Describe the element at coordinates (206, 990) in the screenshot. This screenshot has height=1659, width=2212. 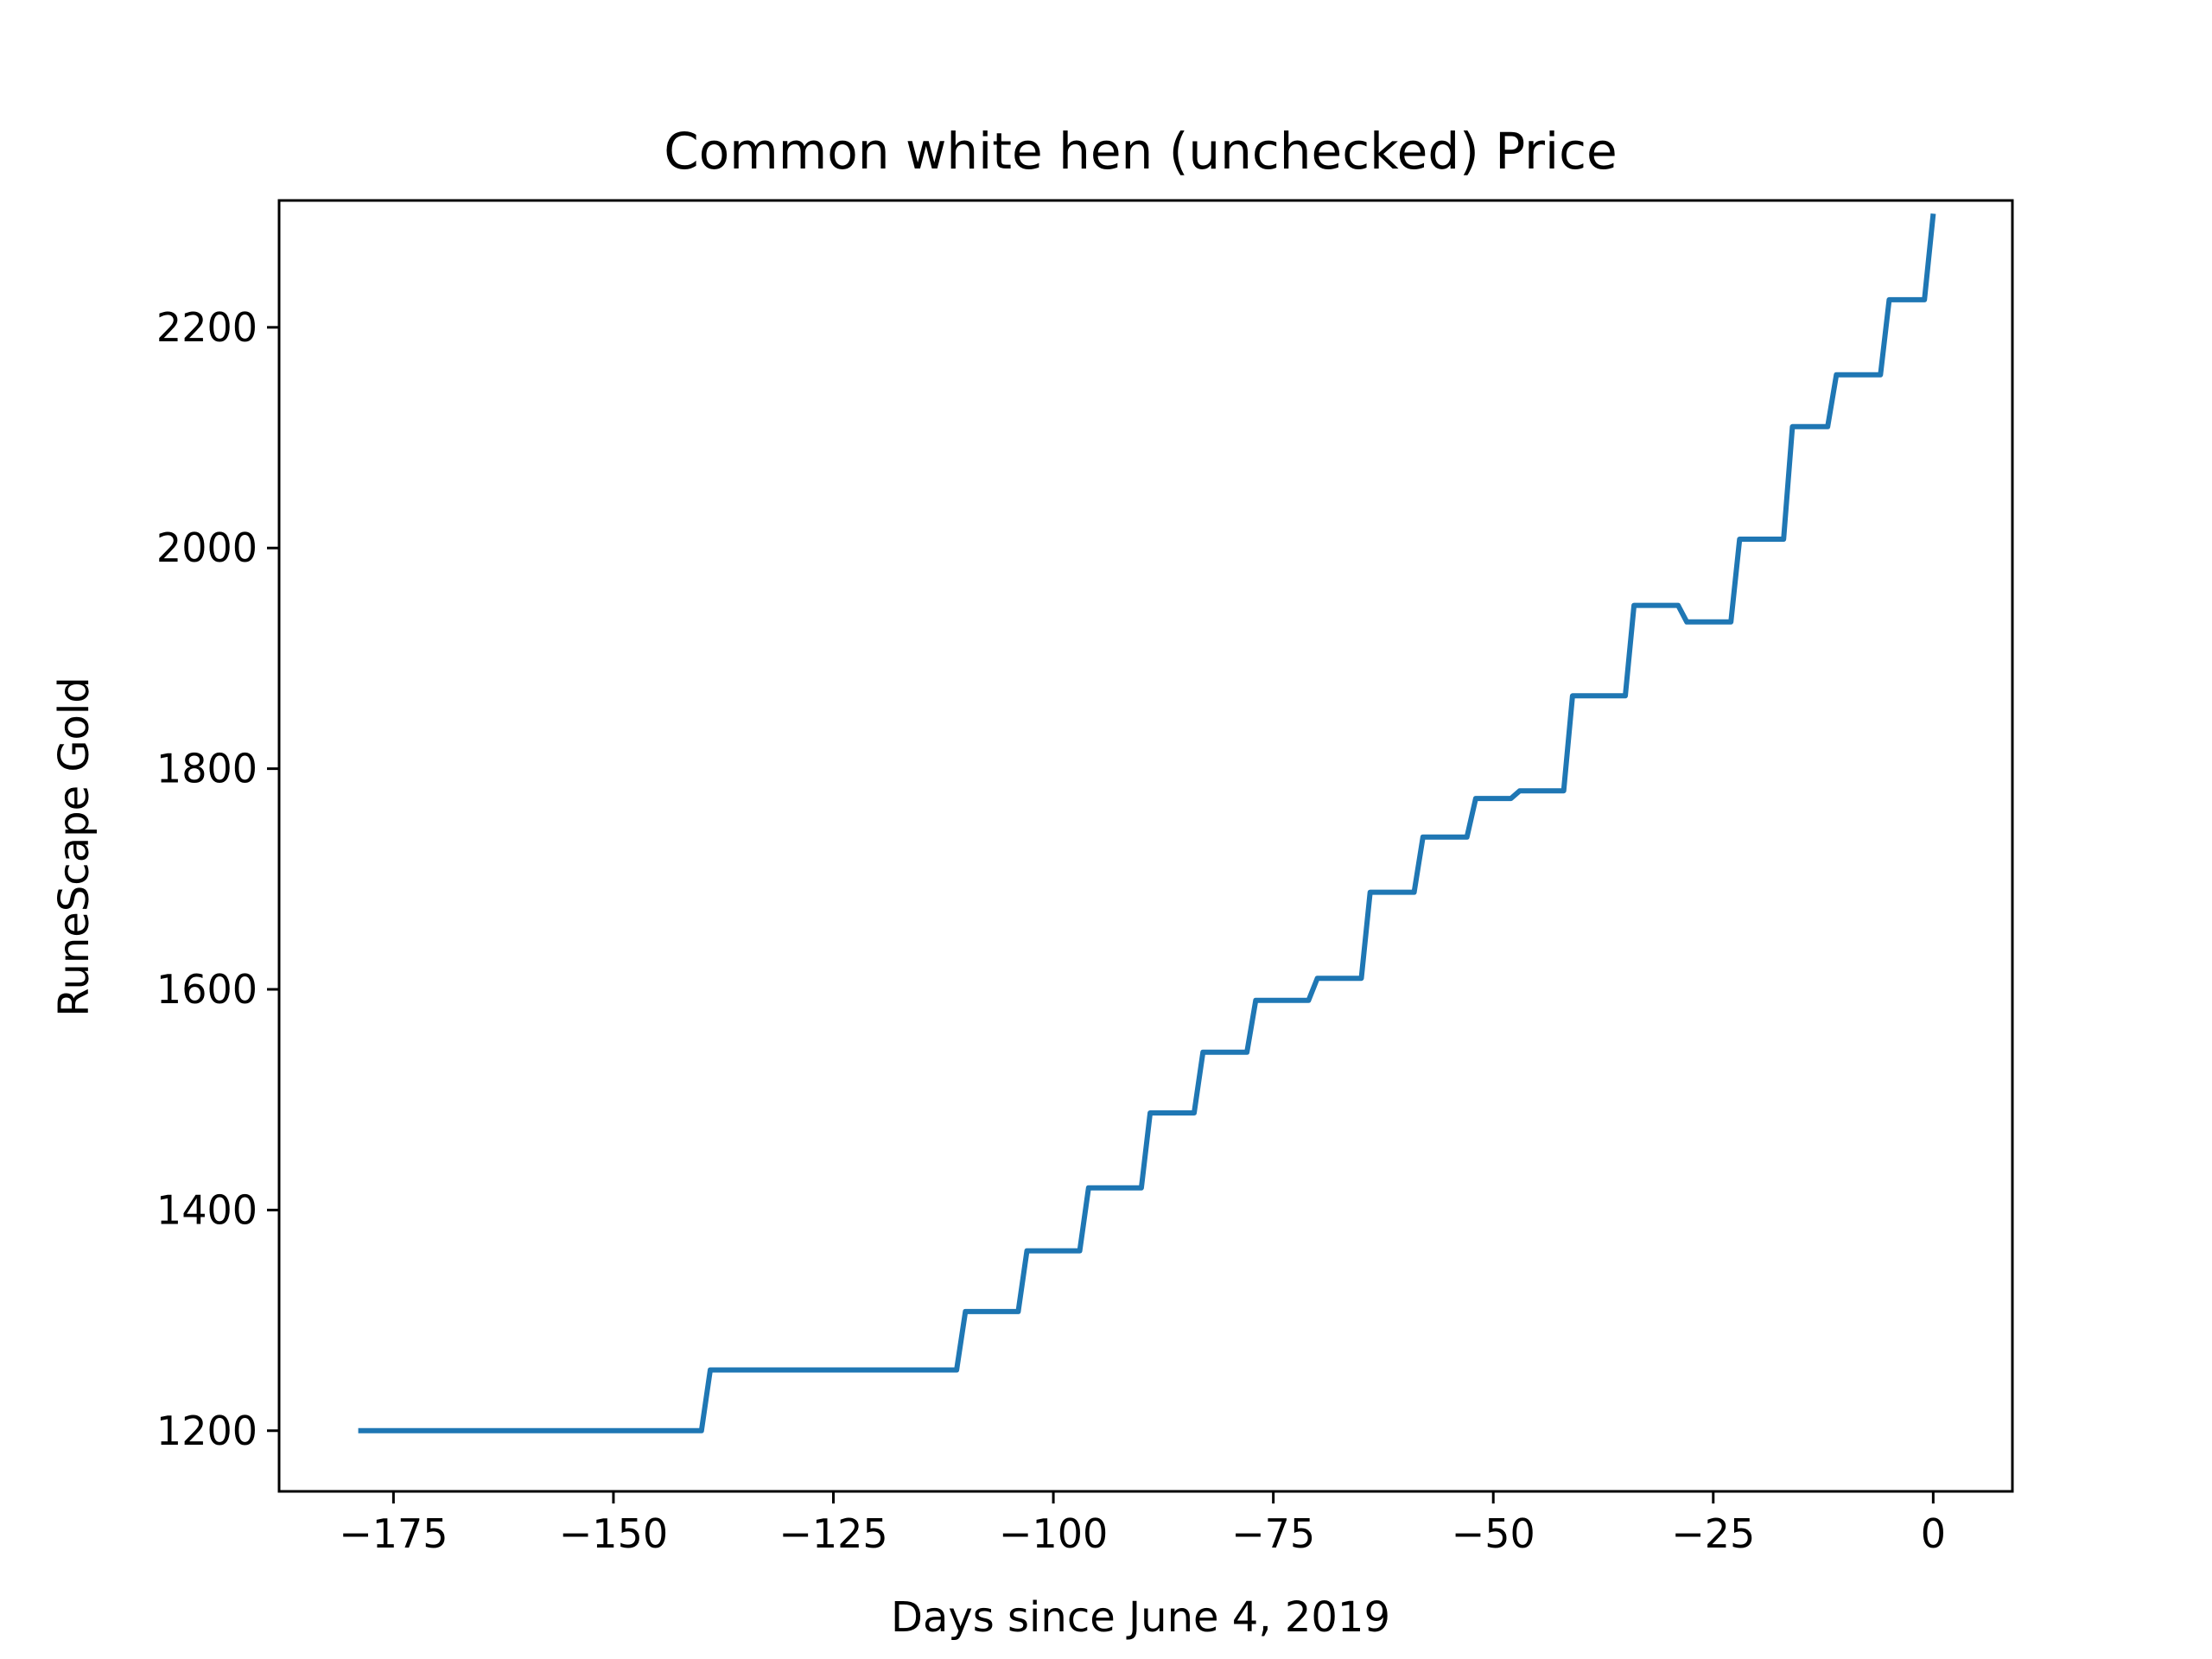
I see `y-tick-label: 1600` at that location.